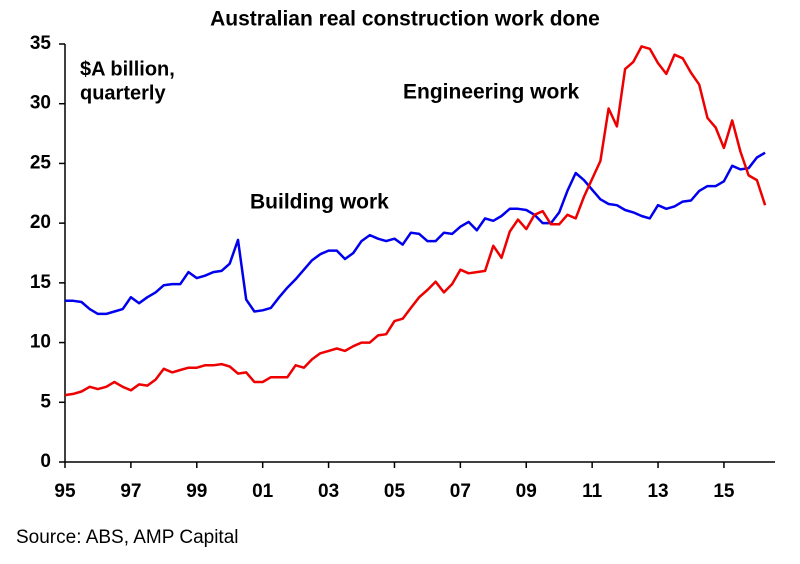 Image resolution: width=800 pixels, height=564 pixels. I want to click on source-note: Source: ABS, AMP Capital, so click(127, 537).